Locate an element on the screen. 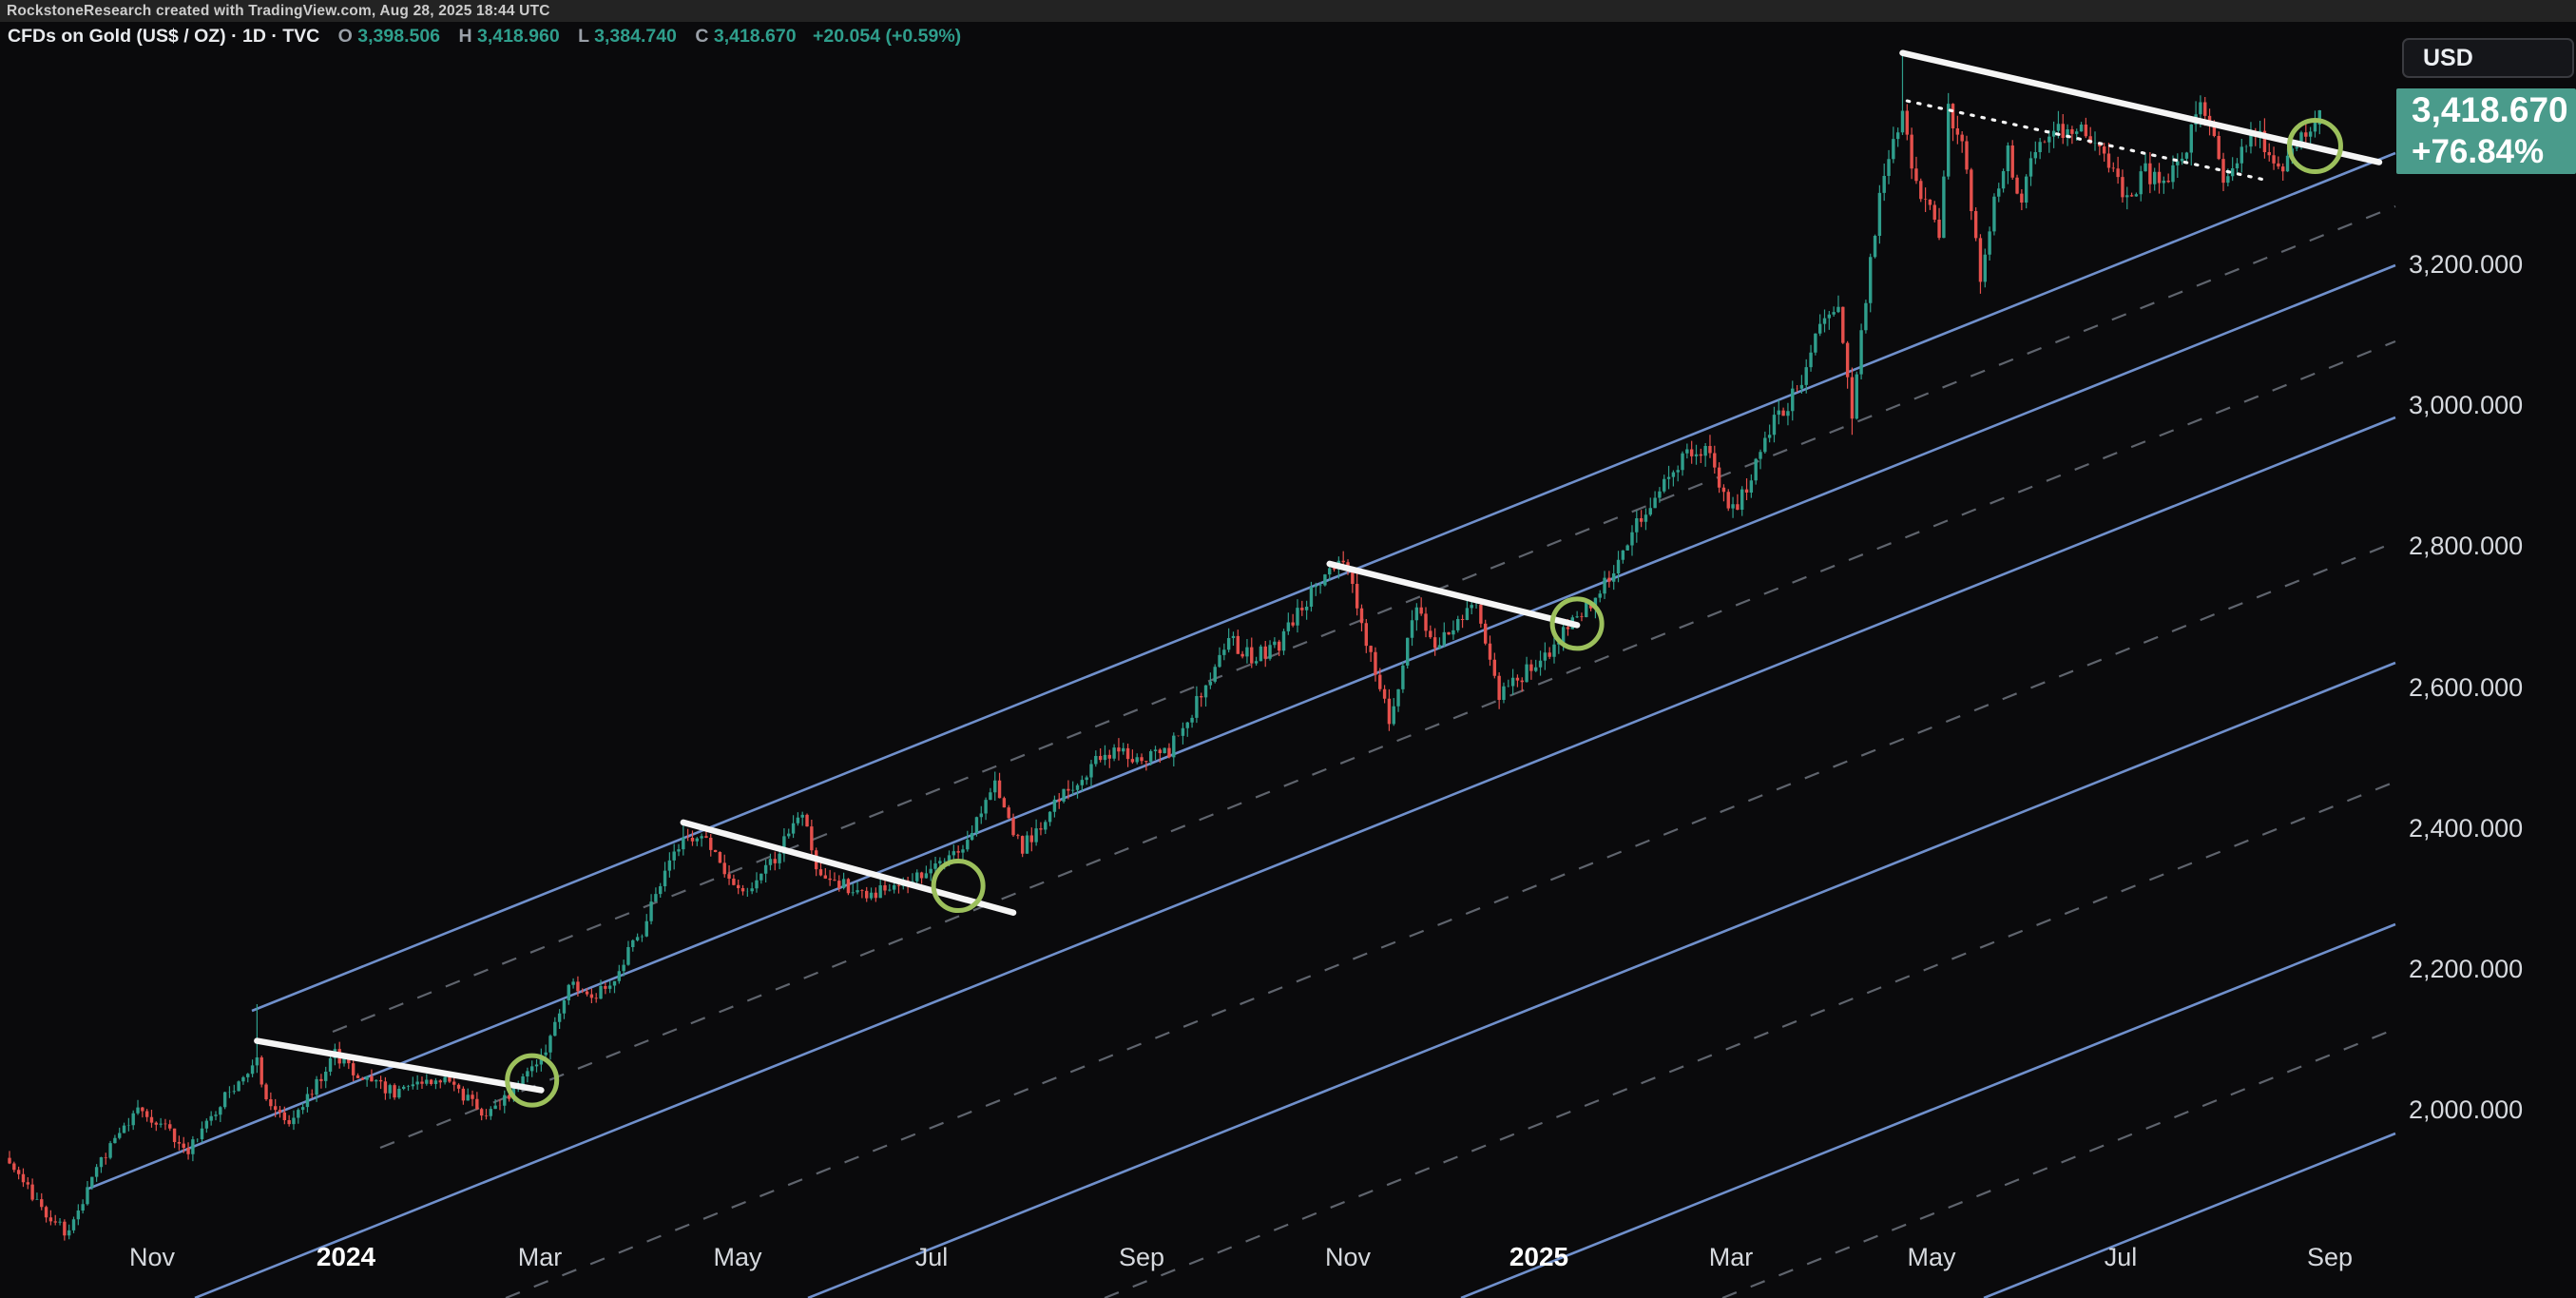 The height and width of the screenshot is (1298, 2576). price-axis-label: 3,200.000 is located at coordinates (2466, 265).